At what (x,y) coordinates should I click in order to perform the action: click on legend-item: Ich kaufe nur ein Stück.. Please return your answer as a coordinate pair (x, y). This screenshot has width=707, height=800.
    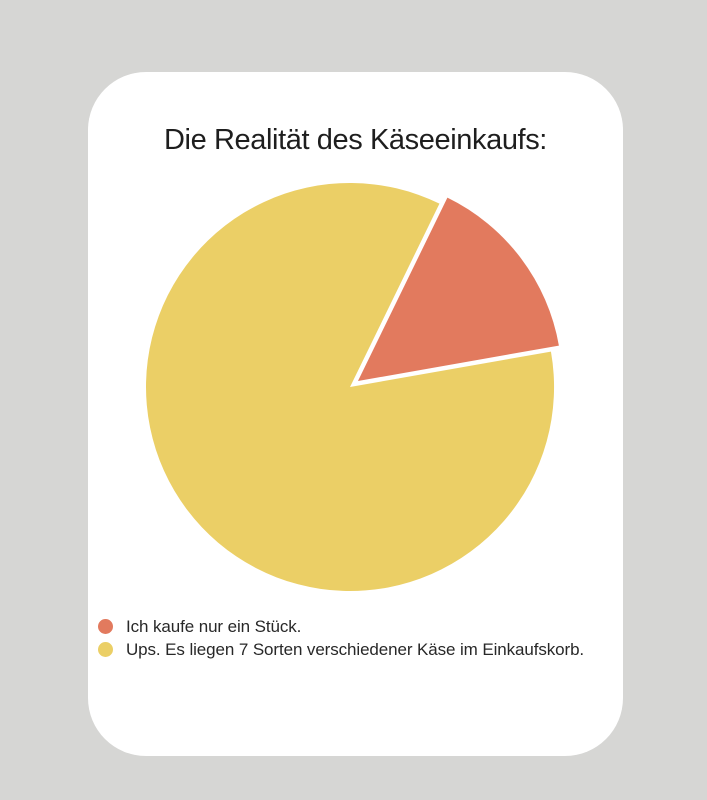
    Looking at the image, I should click on (341, 626).